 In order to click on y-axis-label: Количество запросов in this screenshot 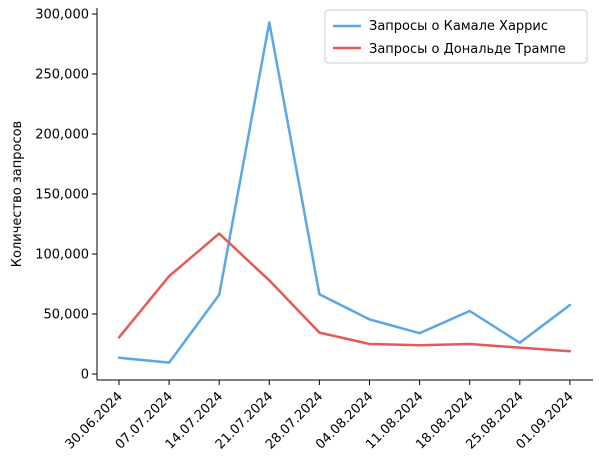, I will do `click(17, 194)`.